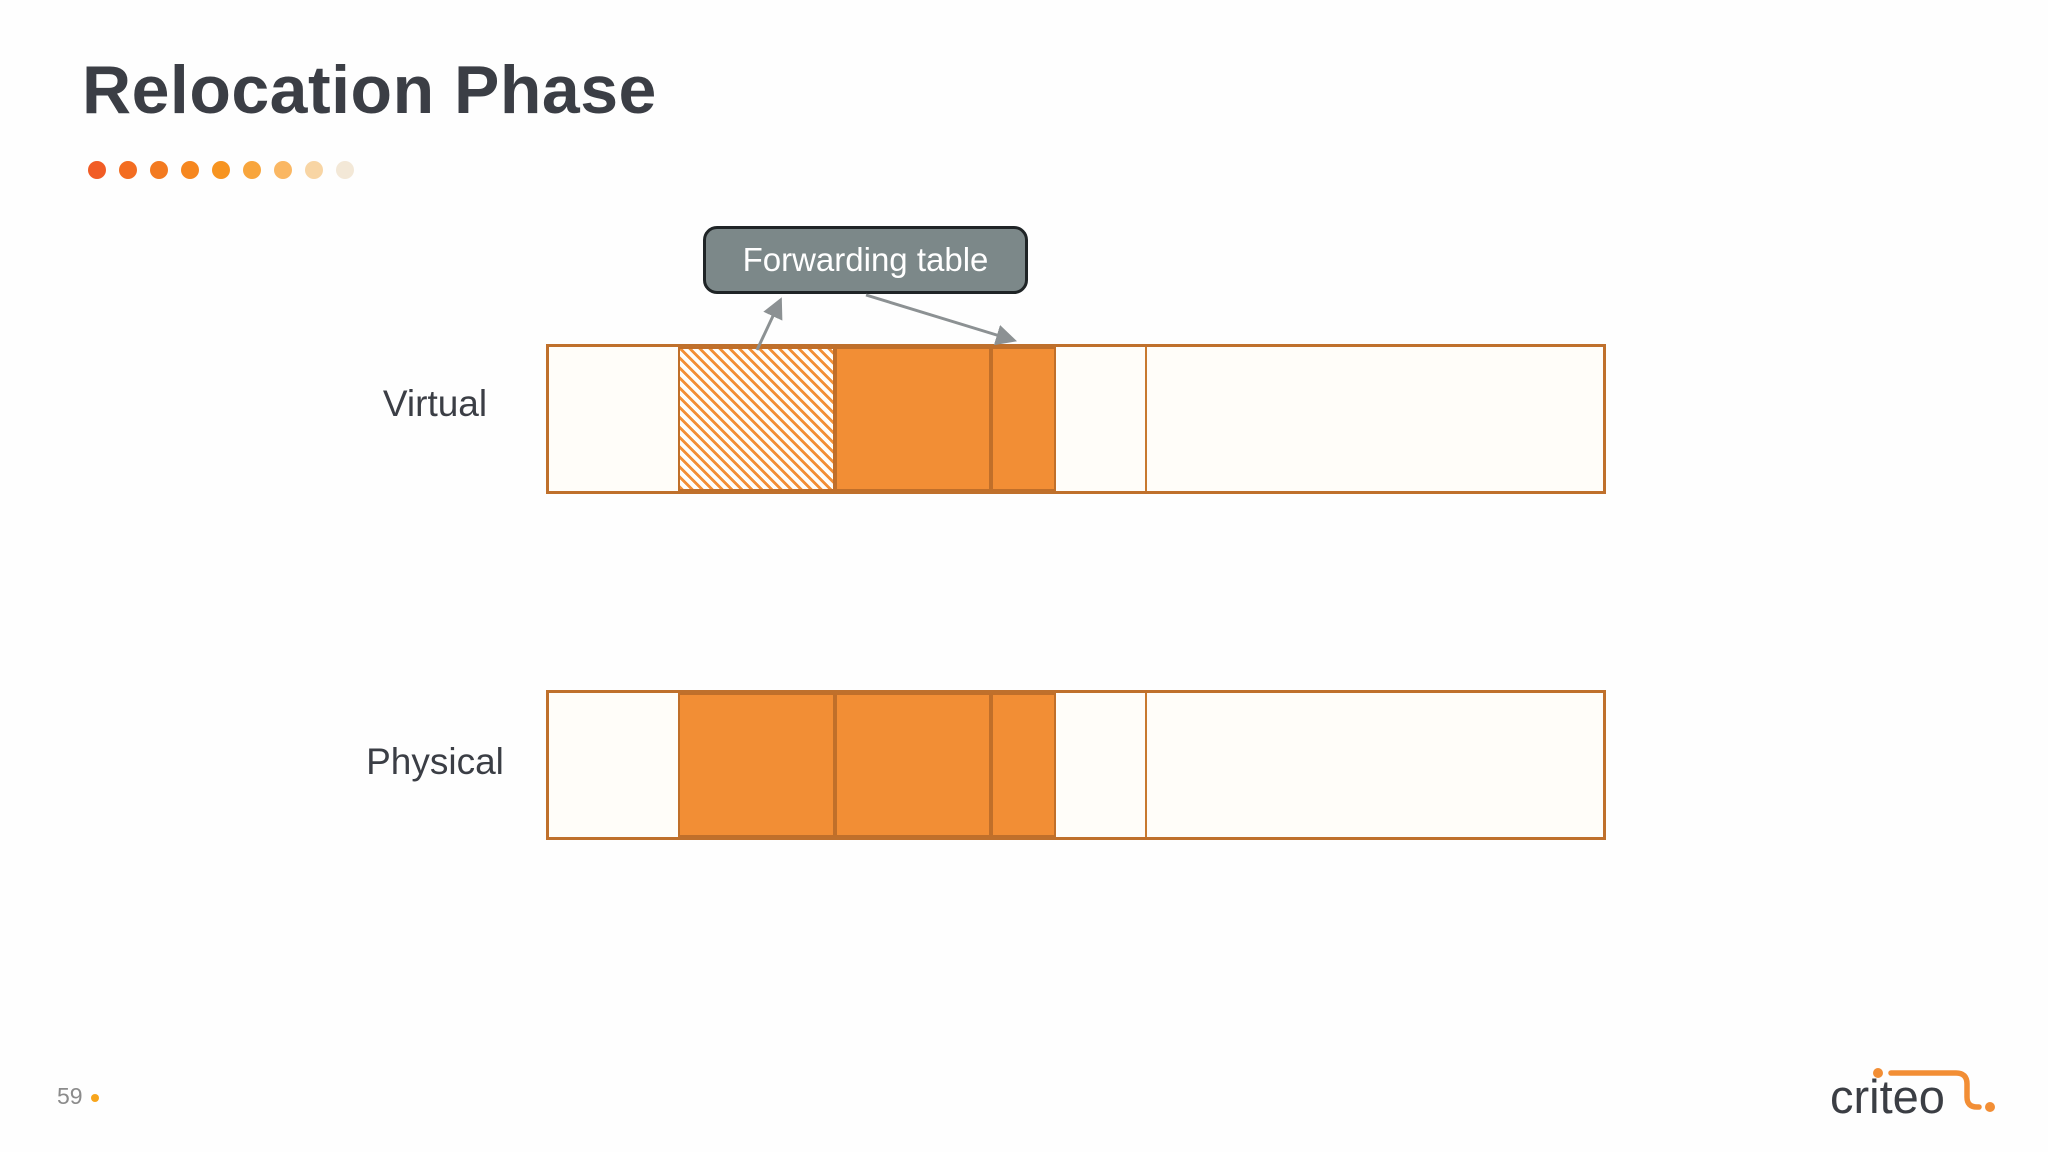 The height and width of the screenshot is (1152, 2048). I want to click on memory-segment-hatched, so click(756, 419).